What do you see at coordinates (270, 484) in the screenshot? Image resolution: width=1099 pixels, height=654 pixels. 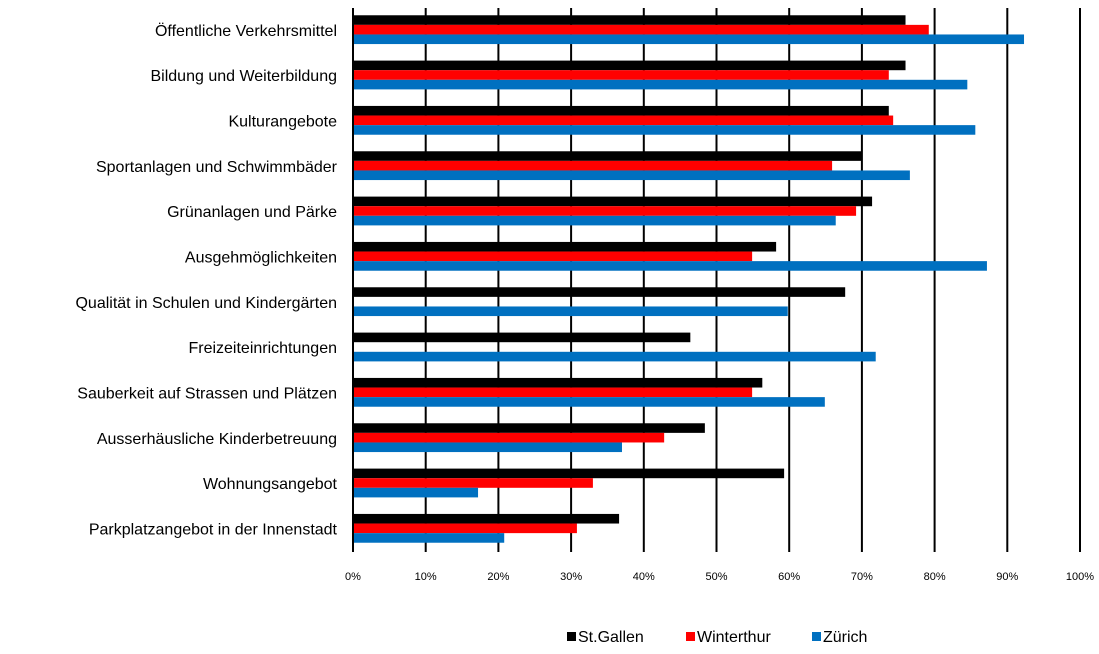 I see `y-tick-label: Wohnungsangebot` at bounding box center [270, 484].